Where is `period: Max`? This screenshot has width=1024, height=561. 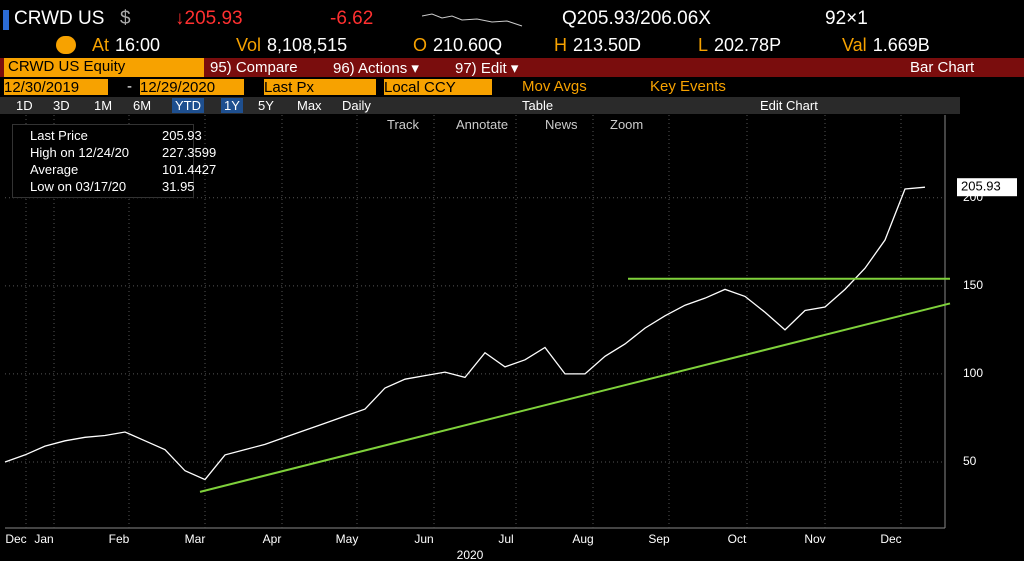
period: Max is located at coordinates (309, 105).